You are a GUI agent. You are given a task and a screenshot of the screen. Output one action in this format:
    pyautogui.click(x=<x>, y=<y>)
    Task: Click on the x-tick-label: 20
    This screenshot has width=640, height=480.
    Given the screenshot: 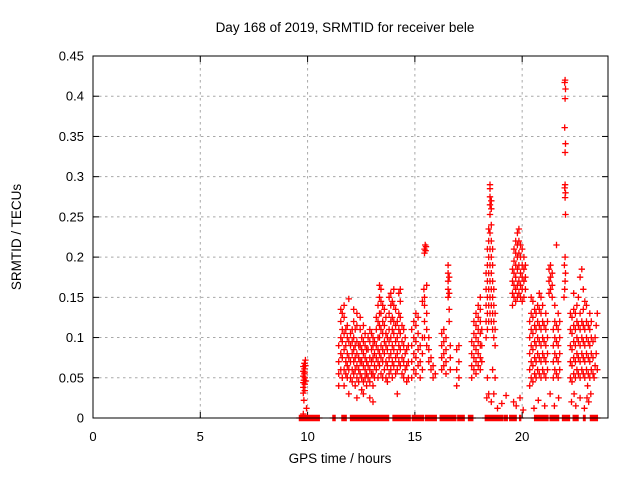 What is the action you would take?
    pyautogui.click(x=522, y=436)
    